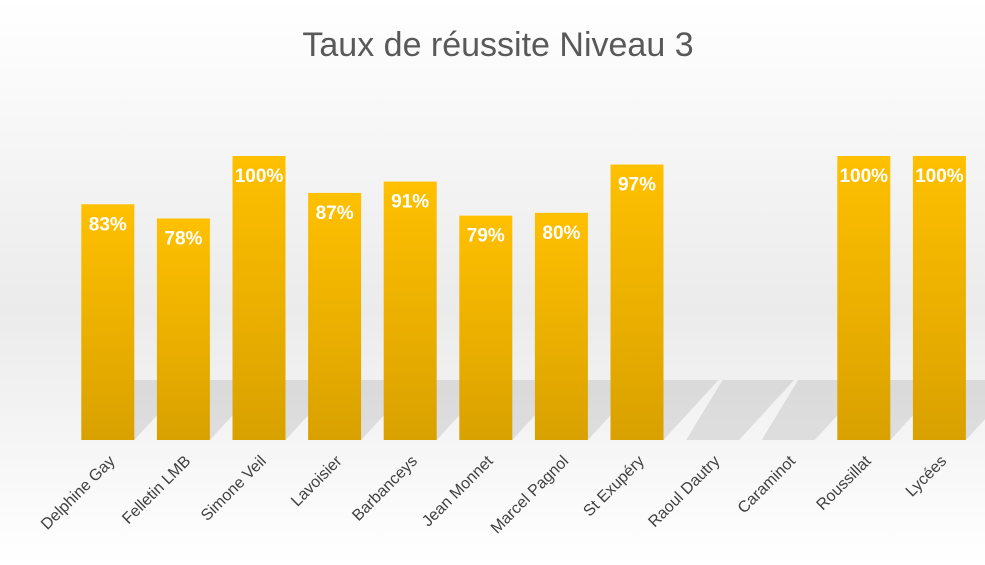 The width and height of the screenshot is (985, 565). I want to click on value-label: 80%, so click(561, 233).